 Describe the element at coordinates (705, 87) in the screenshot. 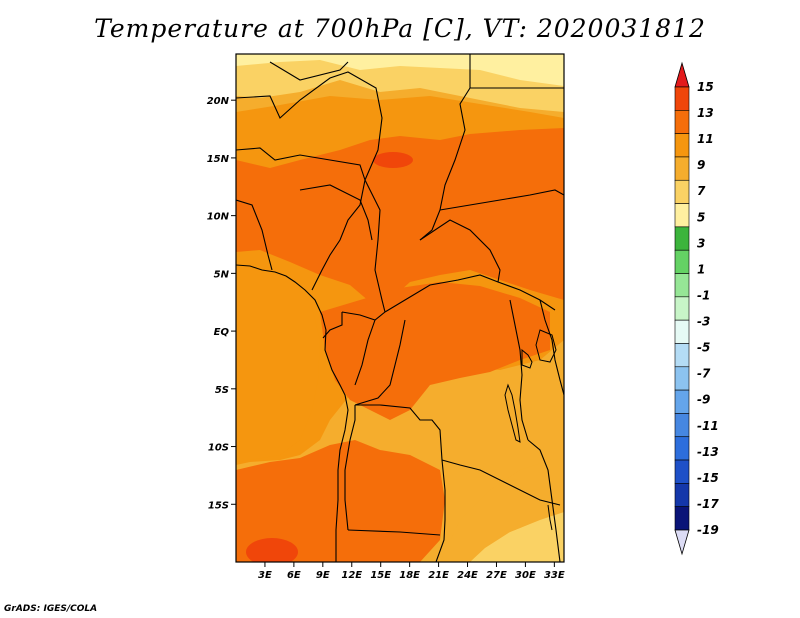

I see `colorbar-label: 15` at that location.